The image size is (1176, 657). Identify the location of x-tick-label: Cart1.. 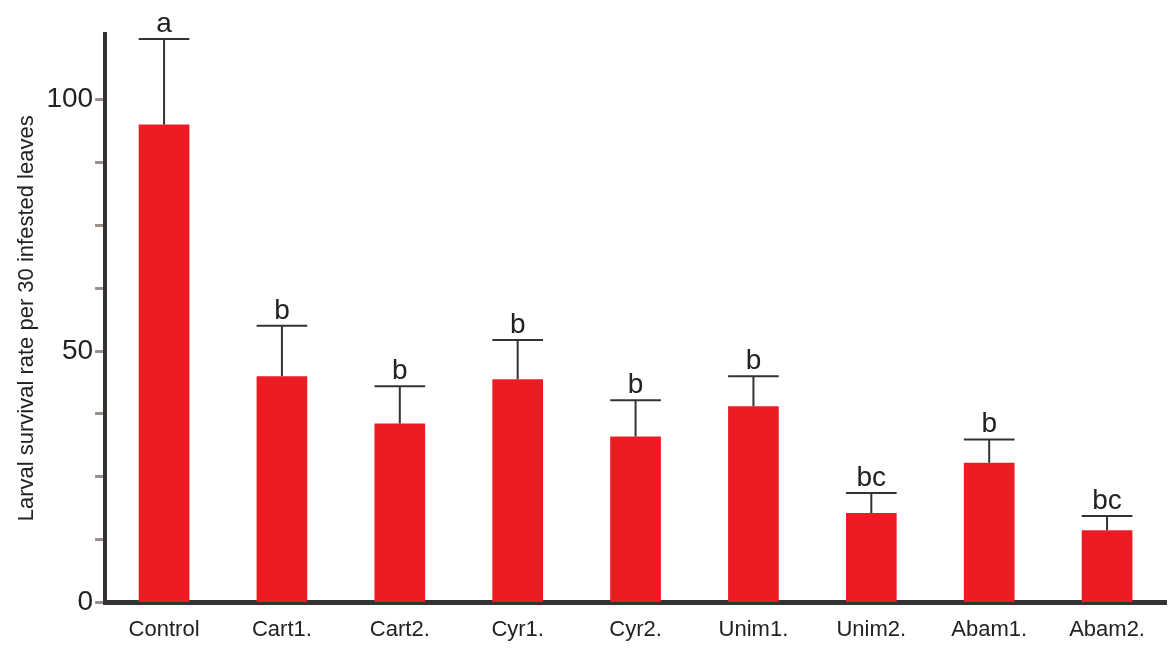
(281, 628).